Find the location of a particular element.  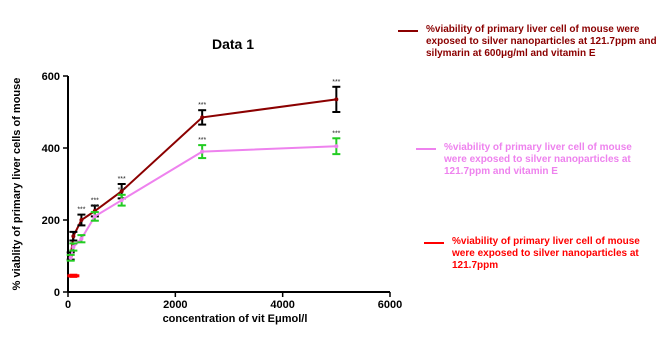

y-tick-label: 0 is located at coordinates (57, 293).